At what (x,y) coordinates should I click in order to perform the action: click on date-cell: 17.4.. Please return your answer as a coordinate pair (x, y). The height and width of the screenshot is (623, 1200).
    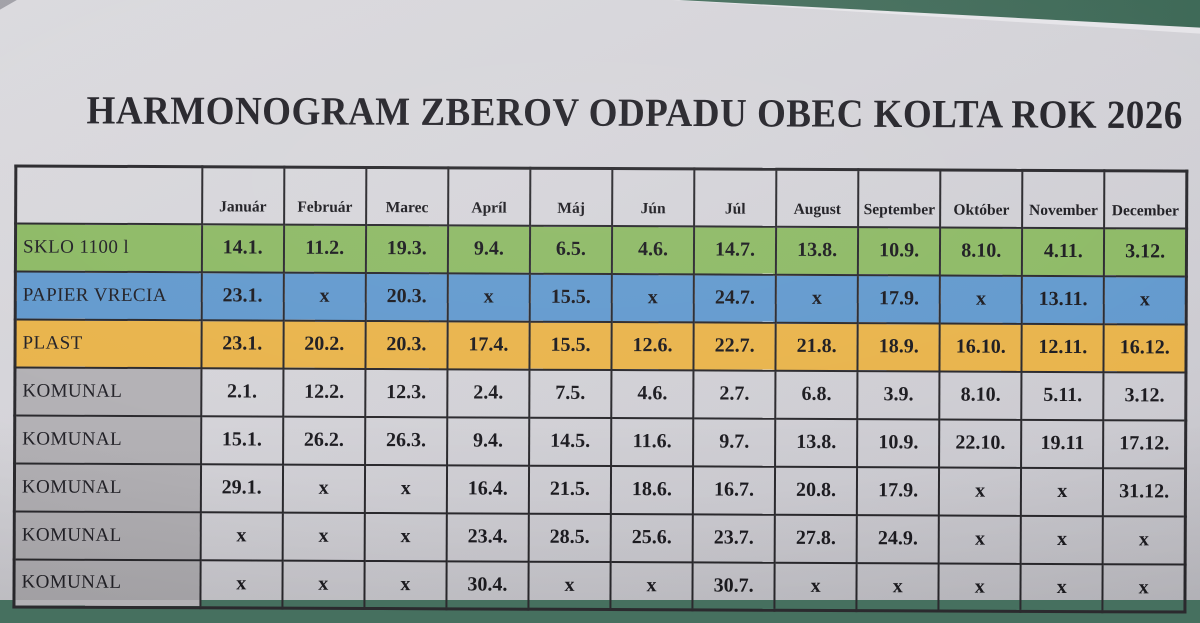
    Looking at the image, I should click on (488, 345).